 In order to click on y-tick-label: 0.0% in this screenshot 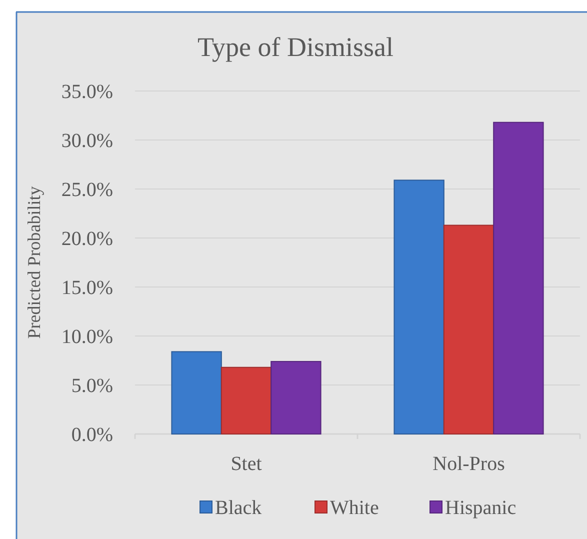, I will do `click(92, 435)`.